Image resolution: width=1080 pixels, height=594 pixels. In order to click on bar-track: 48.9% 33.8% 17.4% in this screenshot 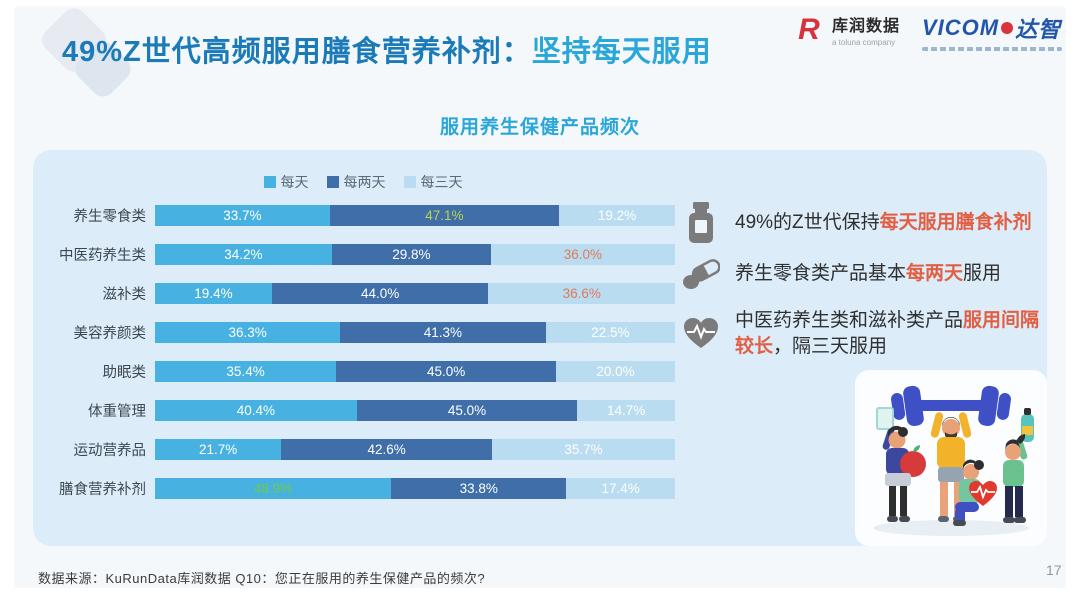, I will do `click(415, 488)`.